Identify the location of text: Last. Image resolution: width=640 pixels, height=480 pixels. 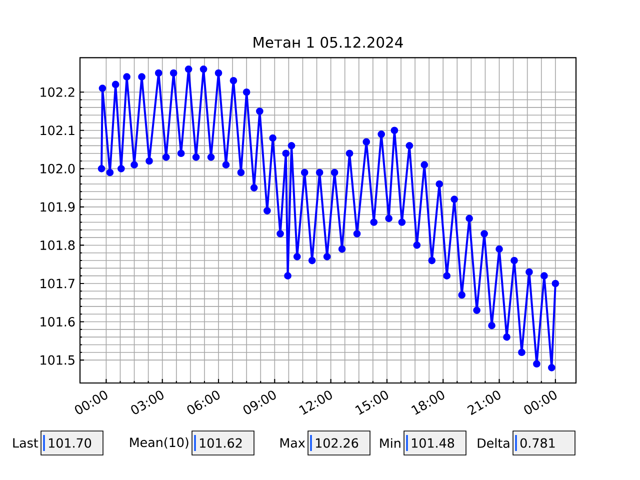
(25, 443).